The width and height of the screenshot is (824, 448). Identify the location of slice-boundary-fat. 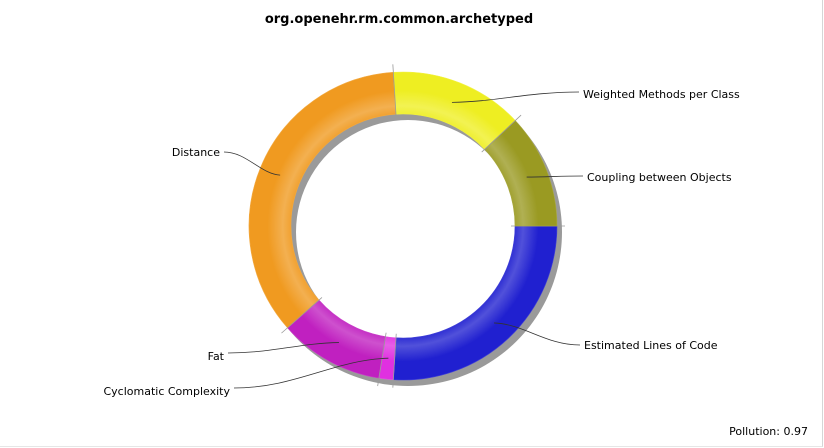
(382, 359).